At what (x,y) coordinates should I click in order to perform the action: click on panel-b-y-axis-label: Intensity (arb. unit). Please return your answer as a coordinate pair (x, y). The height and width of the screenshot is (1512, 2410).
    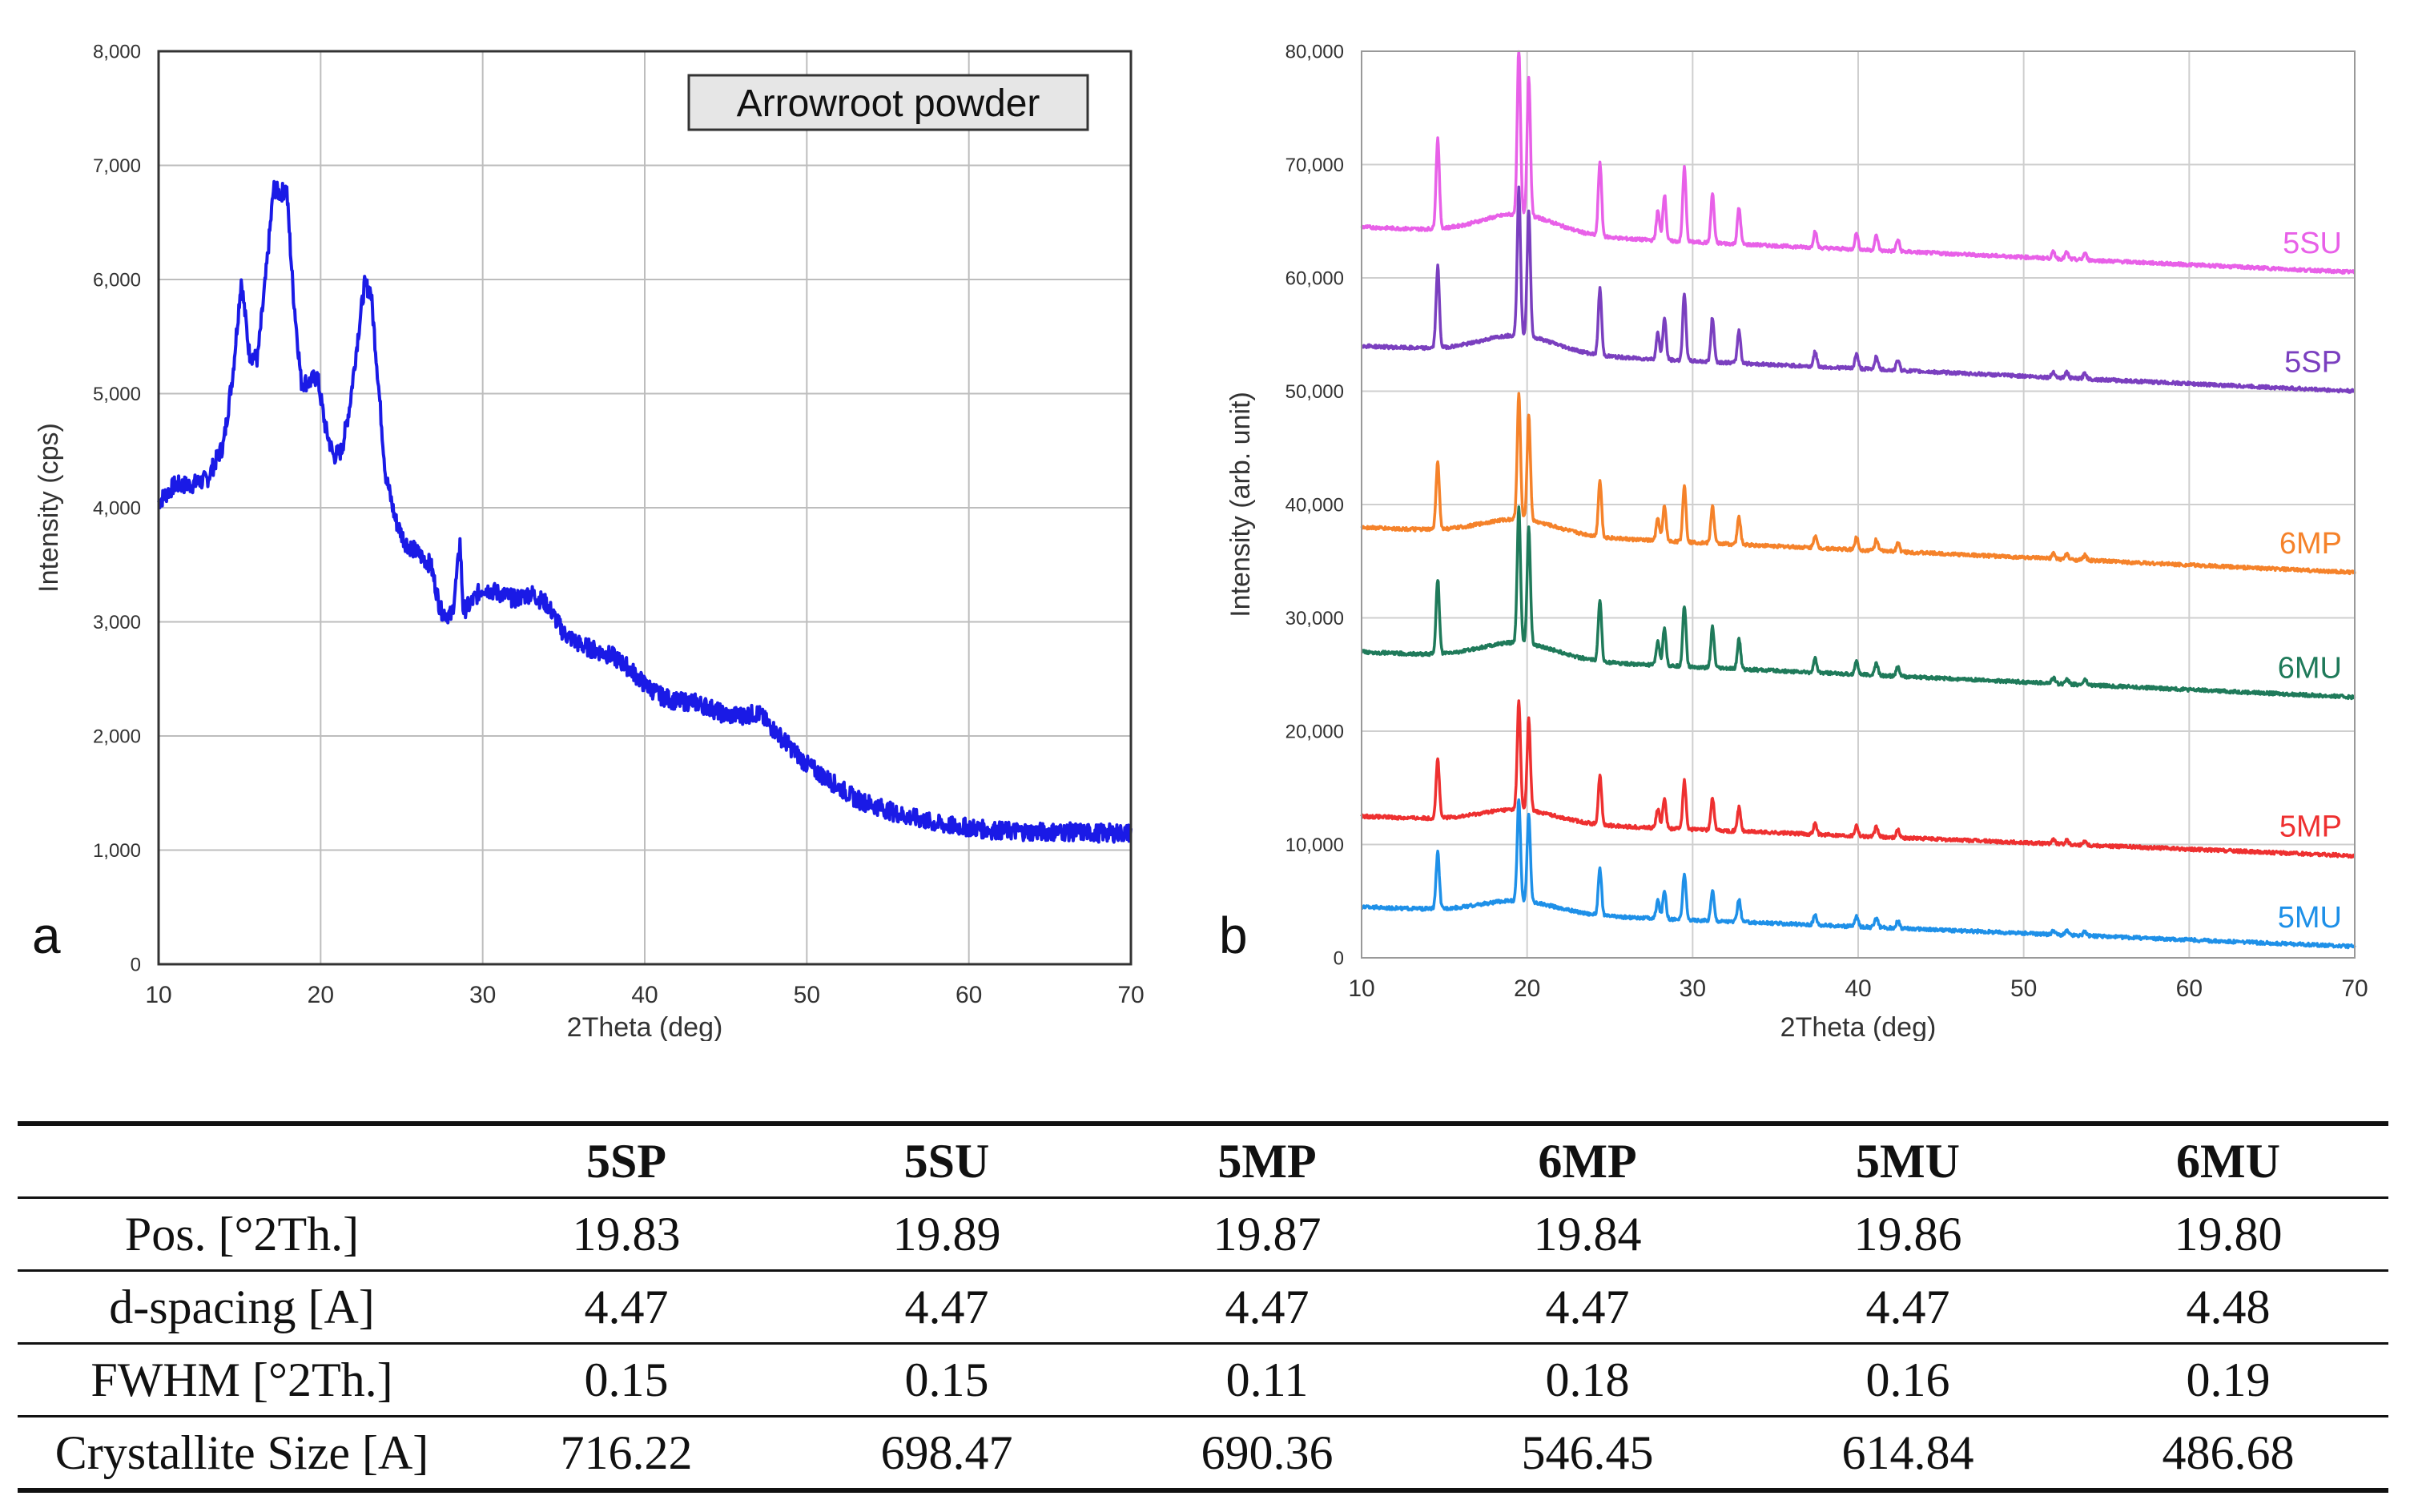
    Looking at the image, I should click on (1240, 504).